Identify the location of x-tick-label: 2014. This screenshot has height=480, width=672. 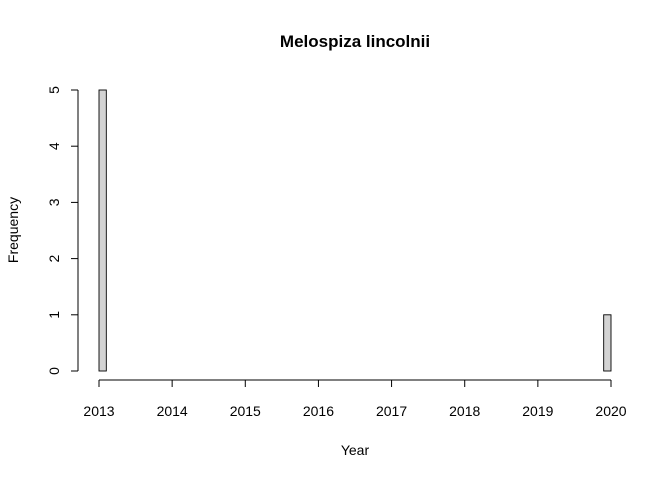
(172, 411).